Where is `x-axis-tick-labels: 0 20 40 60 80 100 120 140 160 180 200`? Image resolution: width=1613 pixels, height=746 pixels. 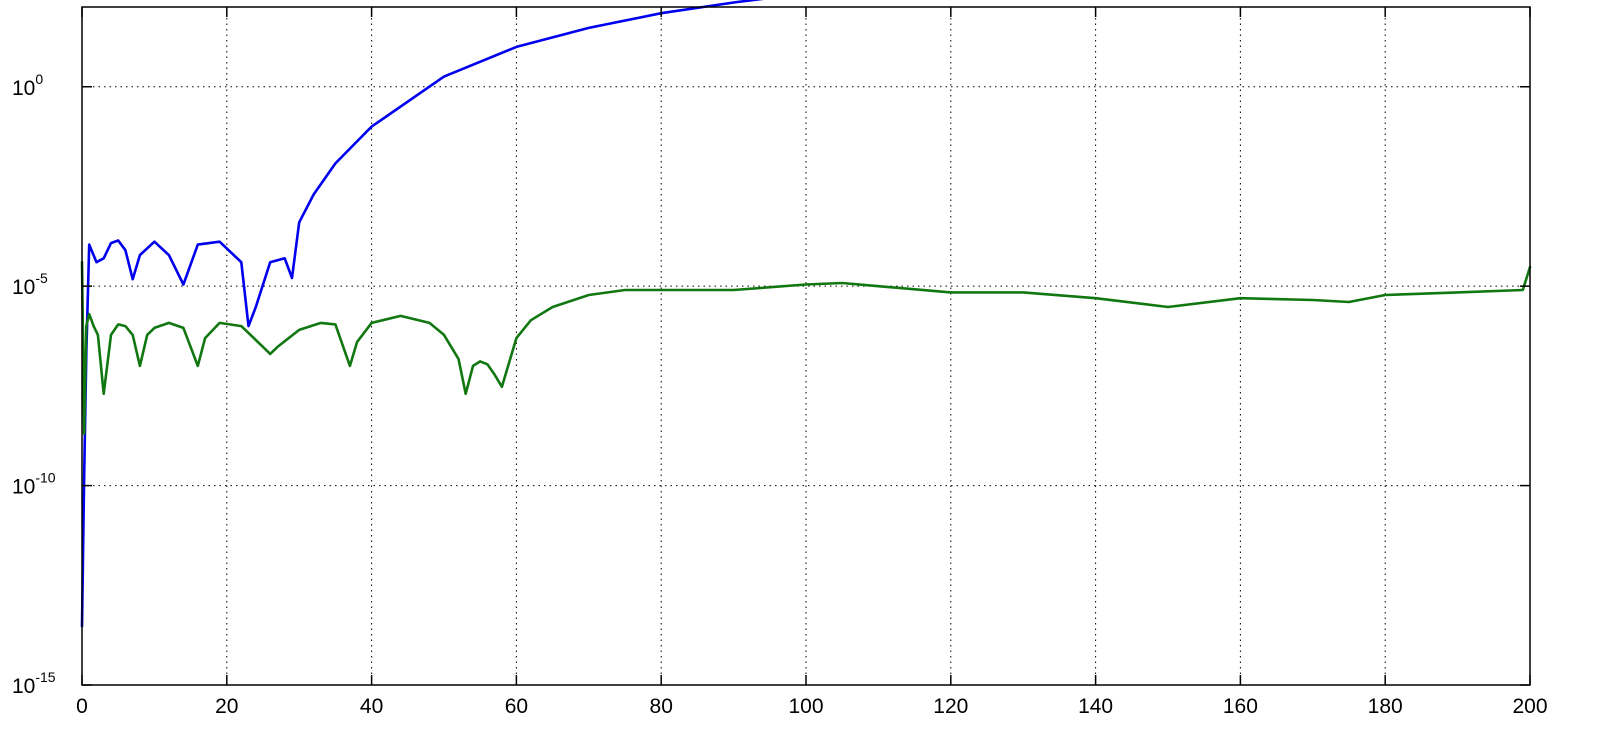 x-axis-tick-labels: 0 20 40 60 80 100 120 140 160 180 200 is located at coordinates (811, 706).